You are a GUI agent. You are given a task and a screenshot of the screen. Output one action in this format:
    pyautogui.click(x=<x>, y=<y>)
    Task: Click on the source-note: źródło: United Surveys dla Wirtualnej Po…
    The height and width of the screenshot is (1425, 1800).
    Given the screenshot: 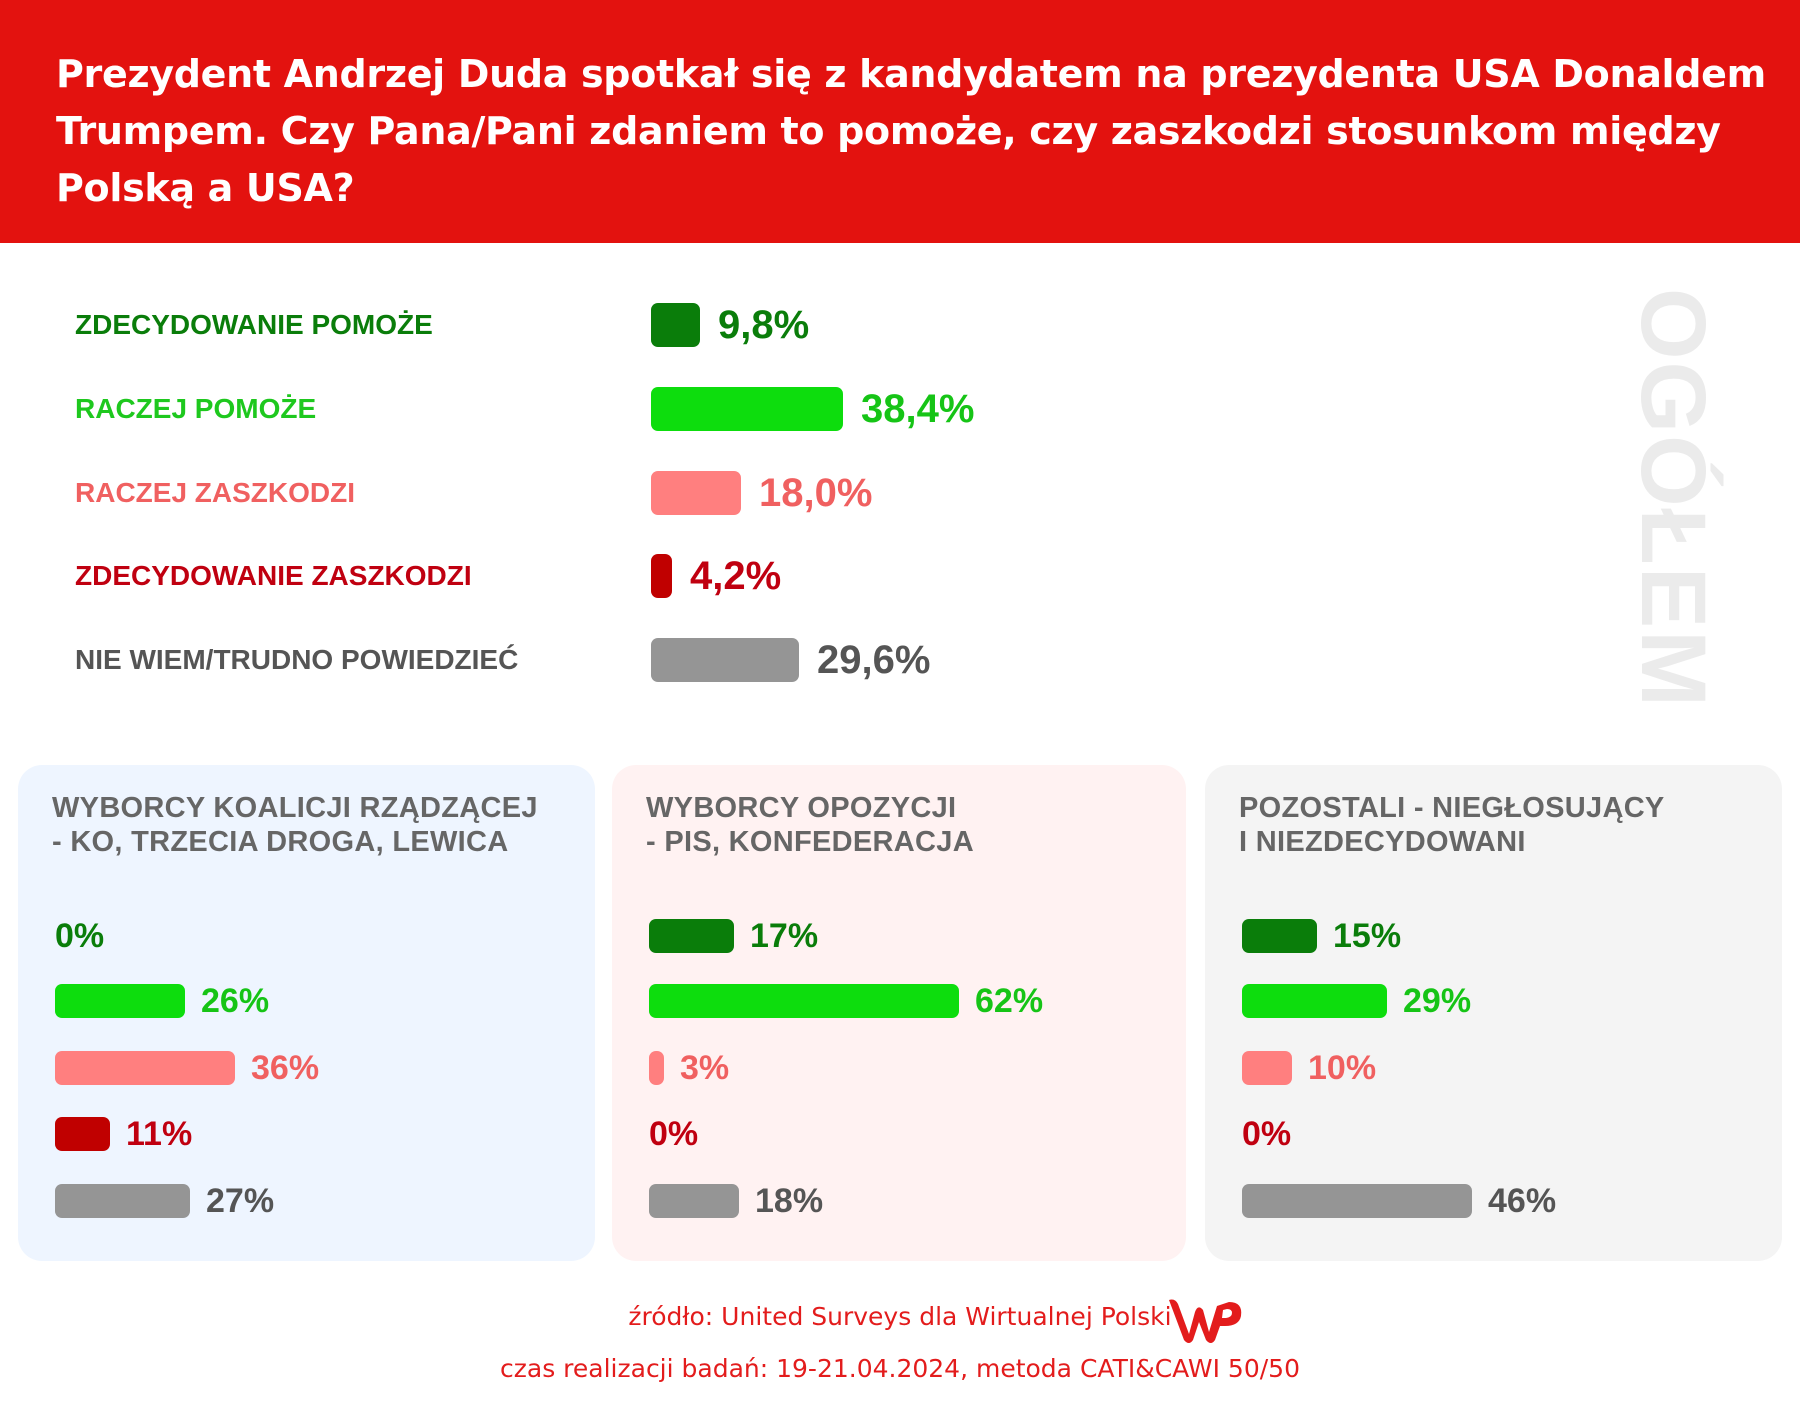 What is the action you would take?
    pyautogui.click(x=900, y=1316)
    